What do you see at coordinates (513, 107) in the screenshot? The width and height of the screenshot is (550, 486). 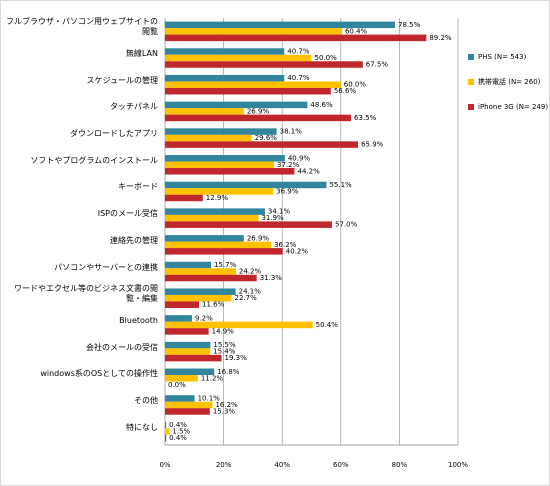 I see `legend-label: iPhone 3G (N= 249)` at bounding box center [513, 107].